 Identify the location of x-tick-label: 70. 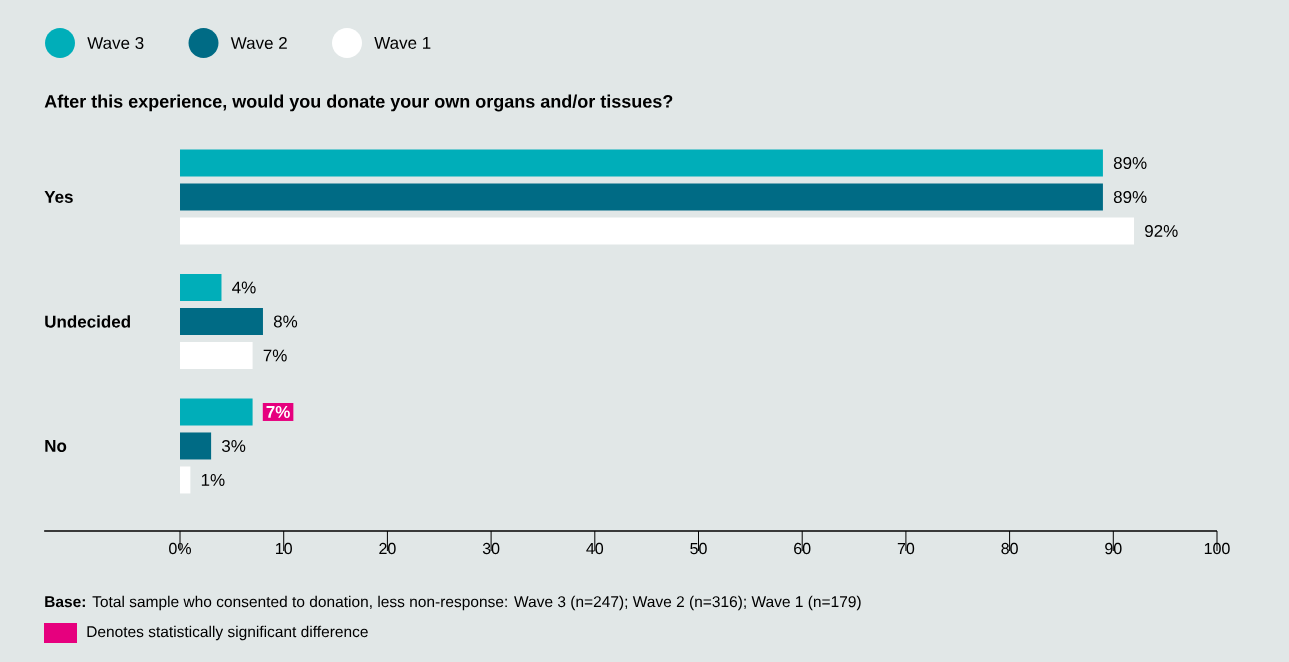
(906, 548).